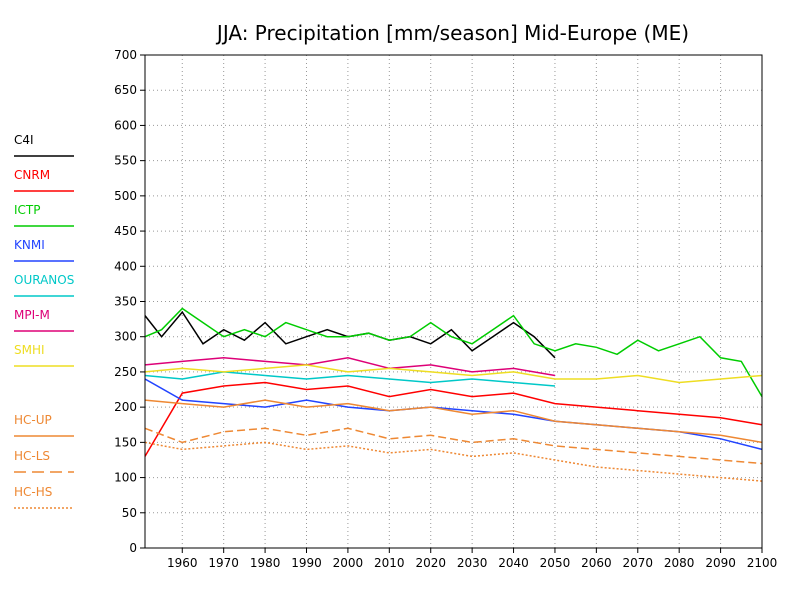 This screenshot has width=800, height=600. What do you see at coordinates (513, 563) in the screenshot?
I see `x-tick-label: 2040` at bounding box center [513, 563].